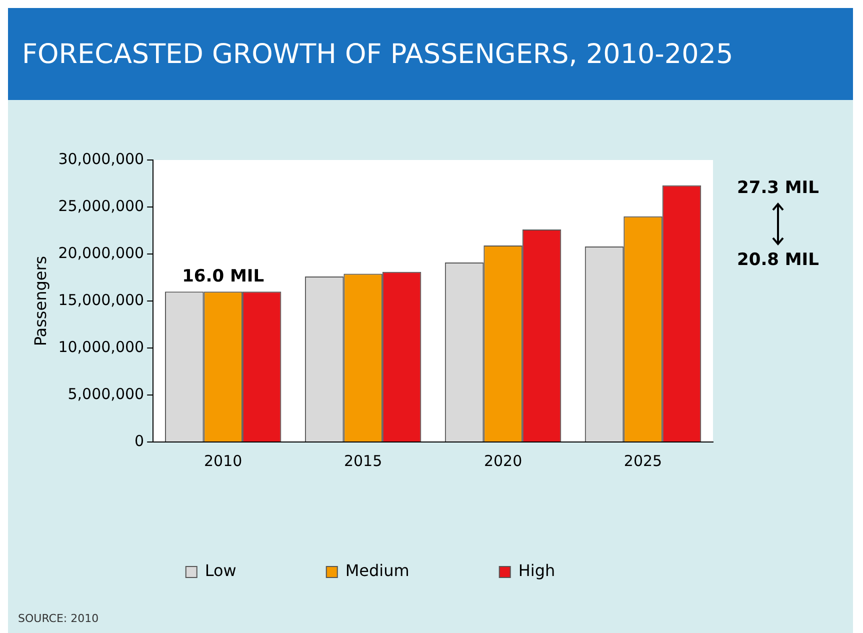 The height and width of the screenshot is (633, 863). Describe the element at coordinates (101, 253) in the screenshot. I see `y-tick-label: 20,000,000` at that location.